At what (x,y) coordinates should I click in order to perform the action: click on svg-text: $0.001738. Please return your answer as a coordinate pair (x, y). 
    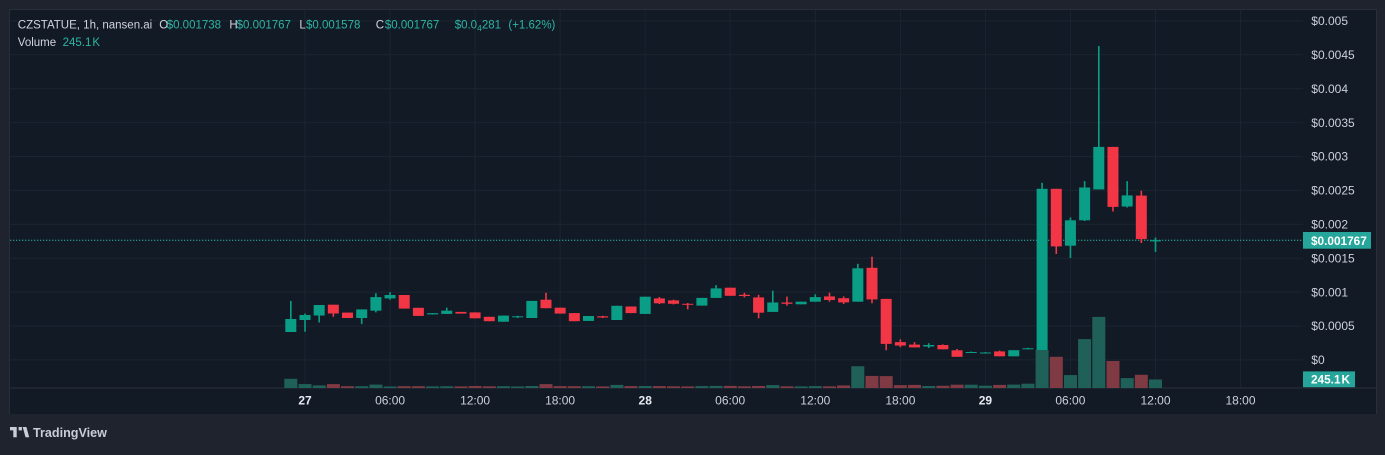
    Looking at the image, I should click on (194, 26).